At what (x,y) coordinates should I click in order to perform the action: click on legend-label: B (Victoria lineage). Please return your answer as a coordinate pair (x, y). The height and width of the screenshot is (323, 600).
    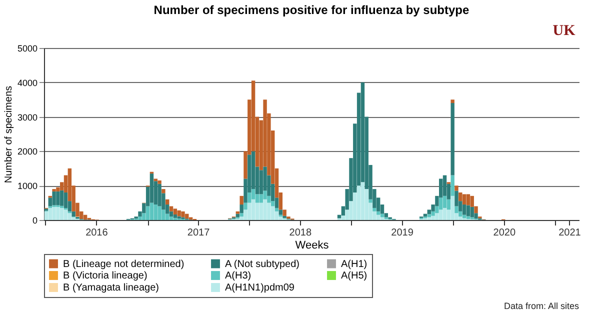
    Looking at the image, I should click on (105, 276).